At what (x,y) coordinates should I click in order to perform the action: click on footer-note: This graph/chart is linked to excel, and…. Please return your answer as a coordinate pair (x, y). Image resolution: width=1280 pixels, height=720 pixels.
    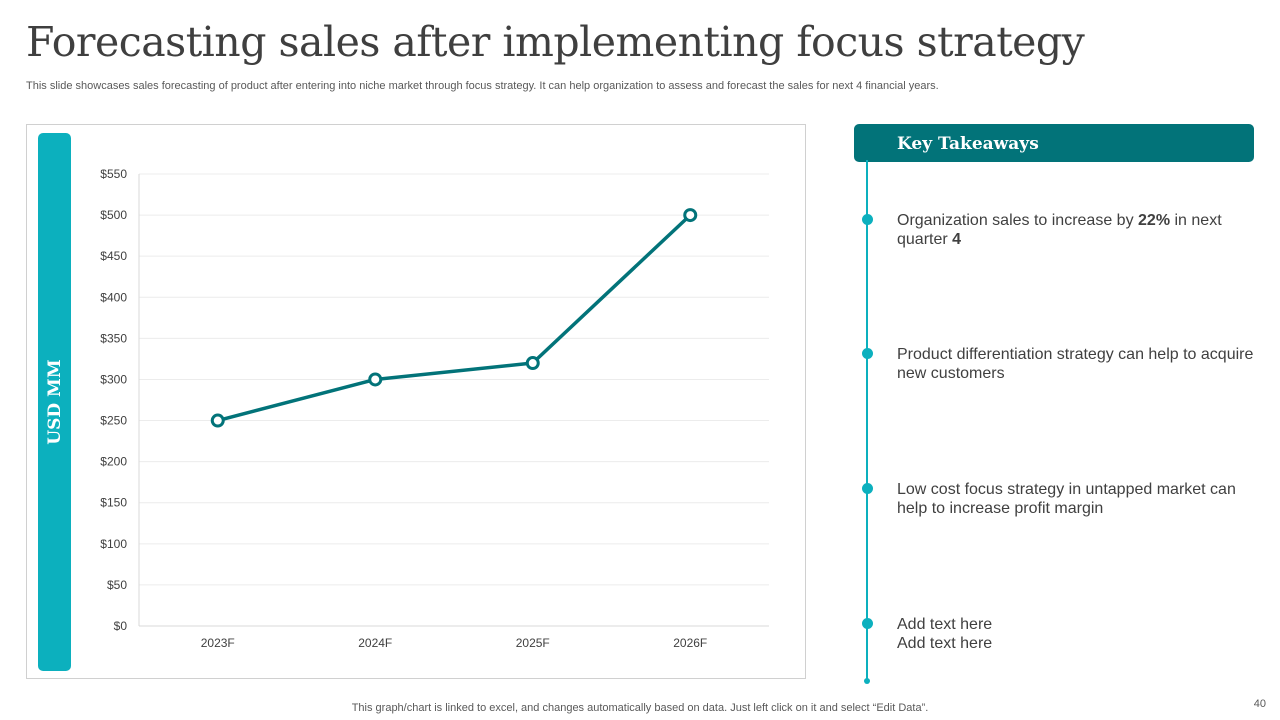
    Looking at the image, I should click on (640, 708).